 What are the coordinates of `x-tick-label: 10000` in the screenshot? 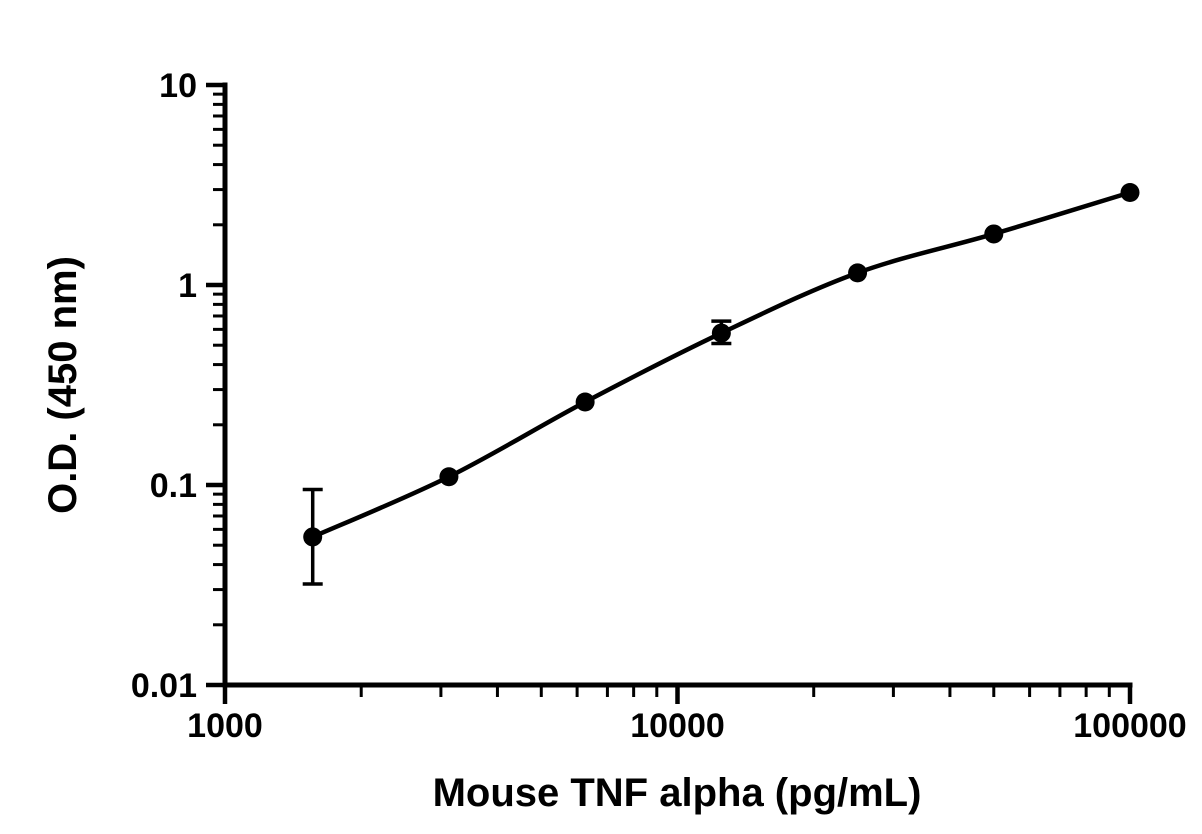 It's located at (677, 726).